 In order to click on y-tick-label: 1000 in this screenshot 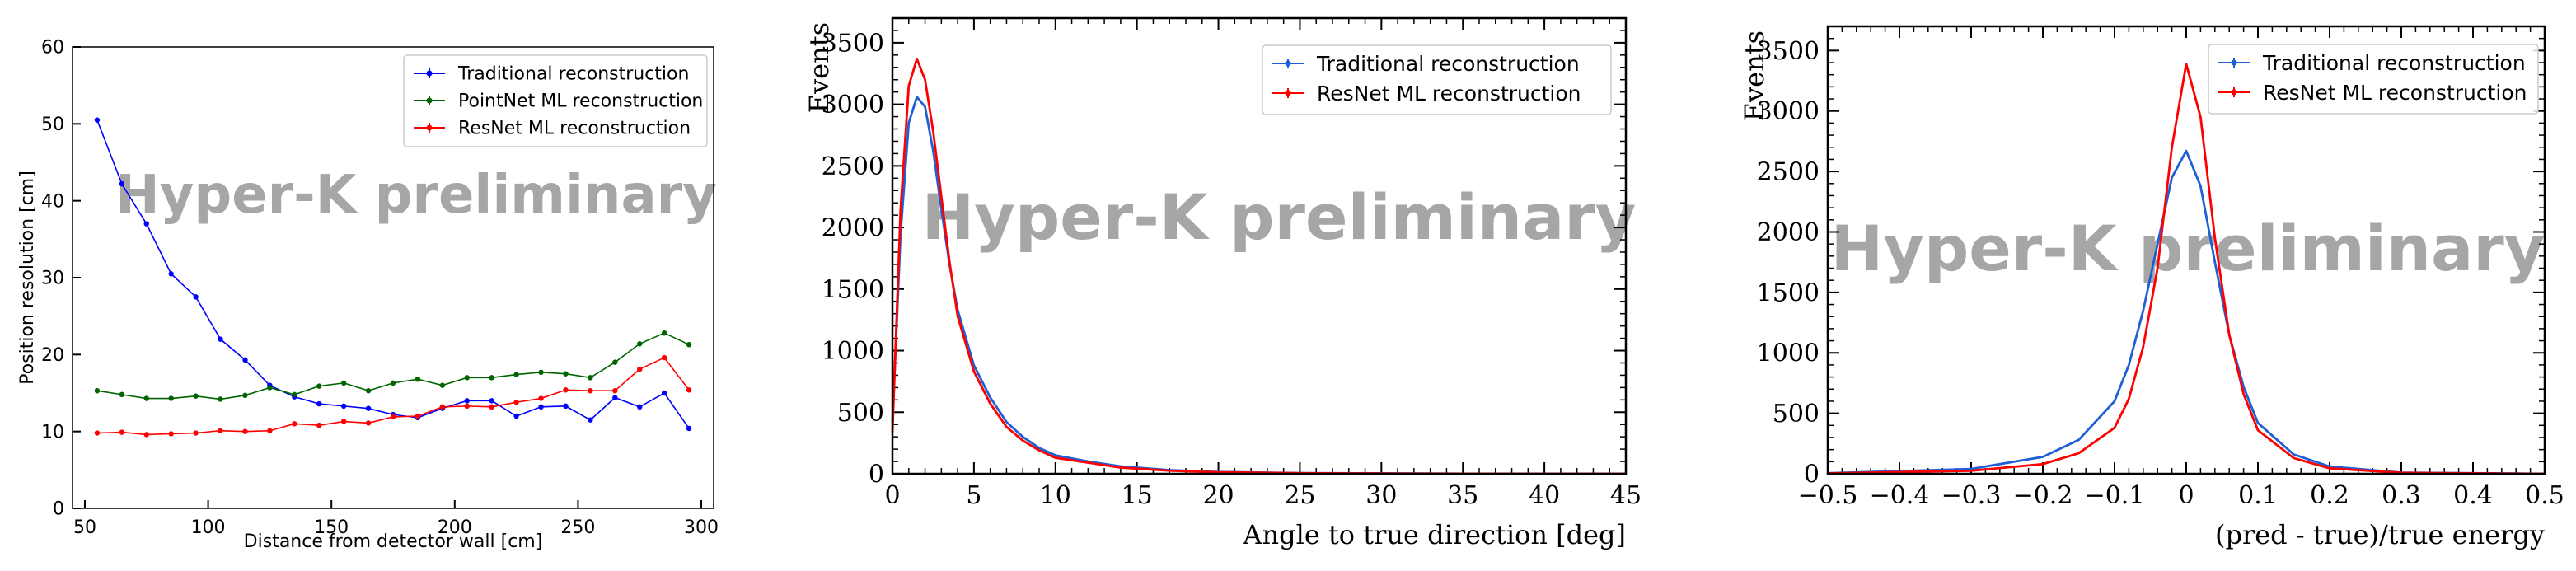, I will do `click(853, 351)`.